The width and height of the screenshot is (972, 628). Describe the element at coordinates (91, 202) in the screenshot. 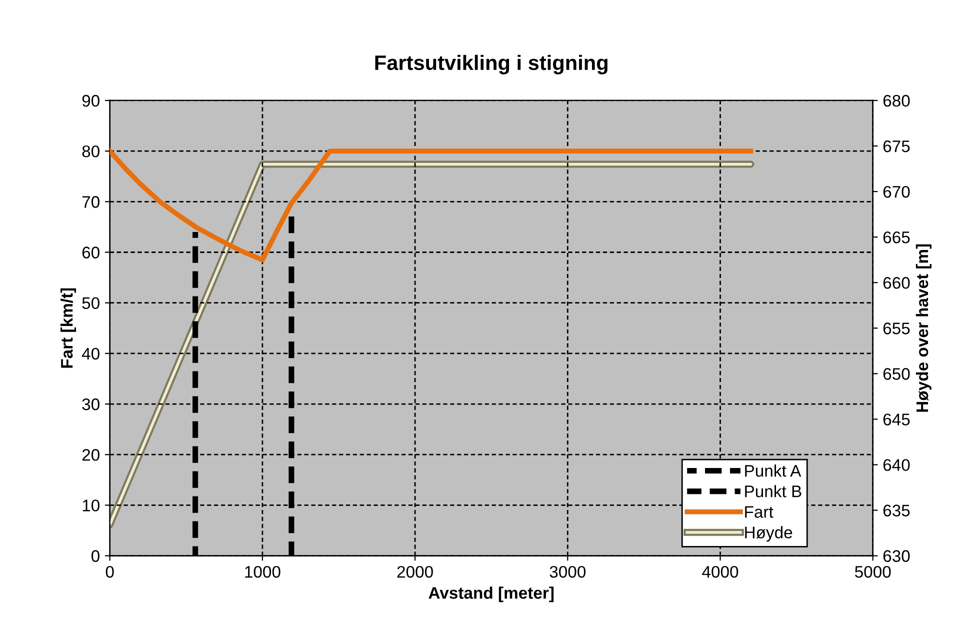

I see `y-tick-label: 70` at that location.